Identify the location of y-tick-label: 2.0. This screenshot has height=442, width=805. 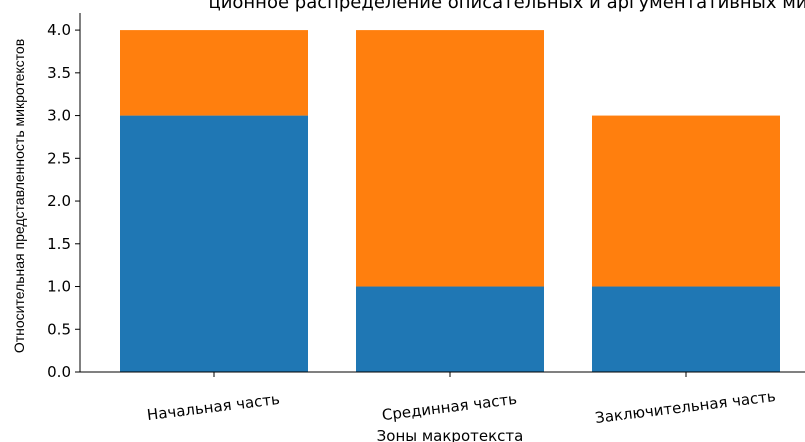
(59, 201).